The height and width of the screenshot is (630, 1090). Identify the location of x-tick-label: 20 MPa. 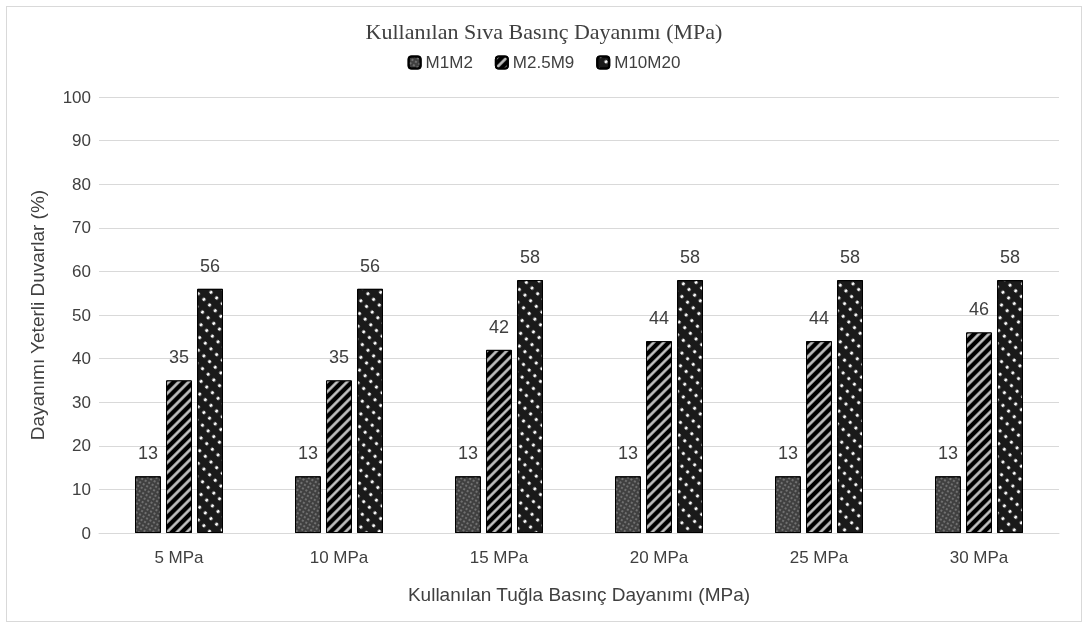
(659, 557).